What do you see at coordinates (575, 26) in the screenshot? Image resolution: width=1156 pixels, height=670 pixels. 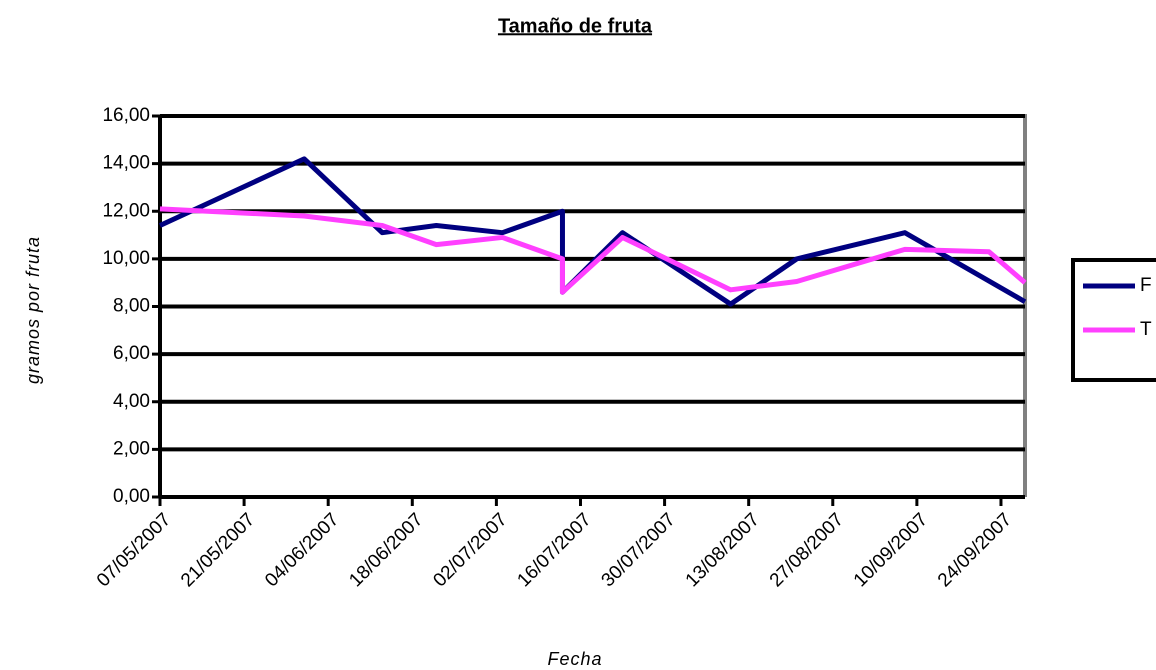 I see `chart-title: Tamaño de fruta` at bounding box center [575, 26].